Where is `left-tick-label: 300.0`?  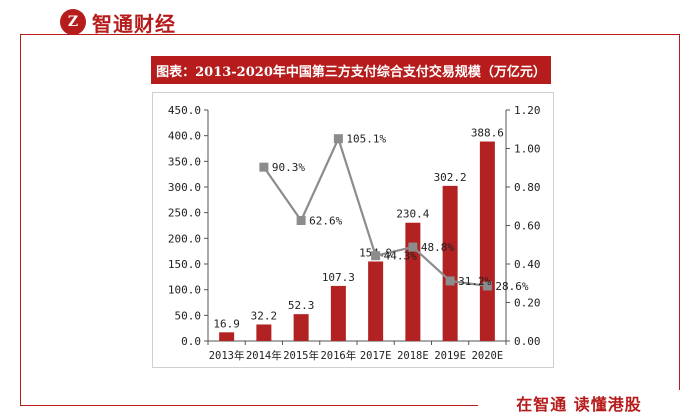 left-tick-label: 300.0 is located at coordinates (184, 187).